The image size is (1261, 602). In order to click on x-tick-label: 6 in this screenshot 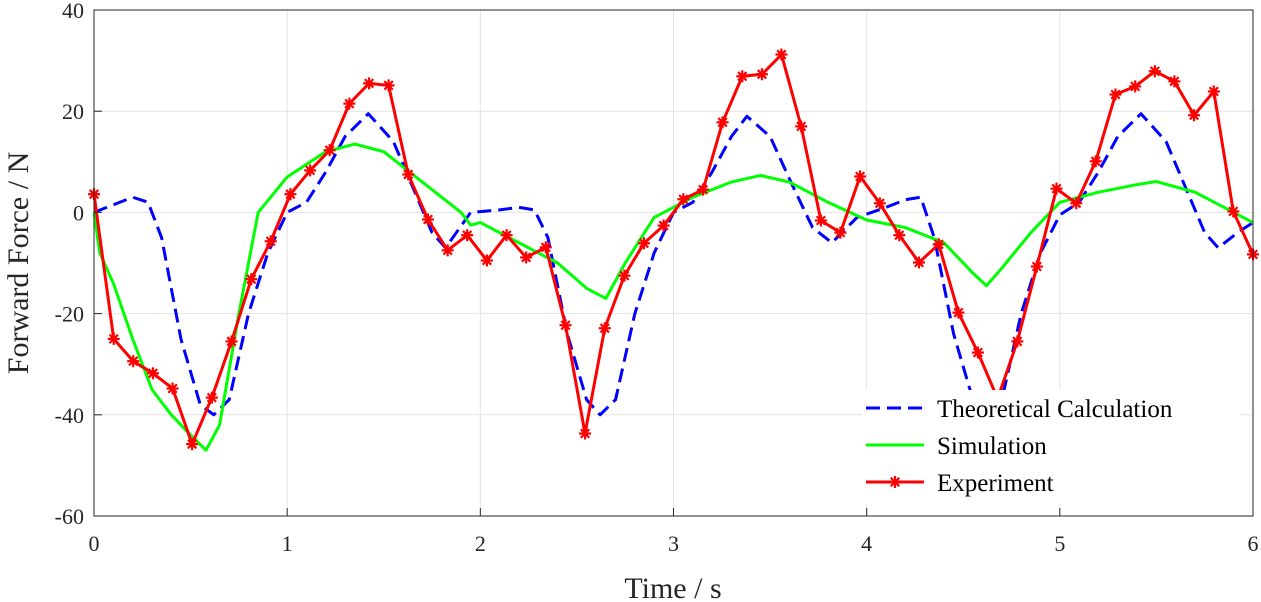, I will do `click(1253, 543)`.